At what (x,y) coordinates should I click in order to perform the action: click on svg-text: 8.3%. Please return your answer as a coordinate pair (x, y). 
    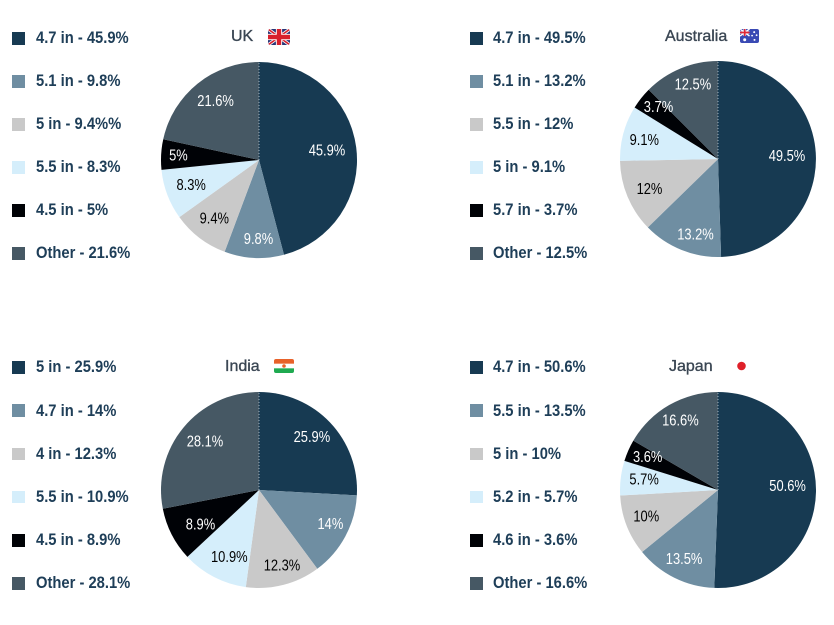
    Looking at the image, I should click on (192, 185).